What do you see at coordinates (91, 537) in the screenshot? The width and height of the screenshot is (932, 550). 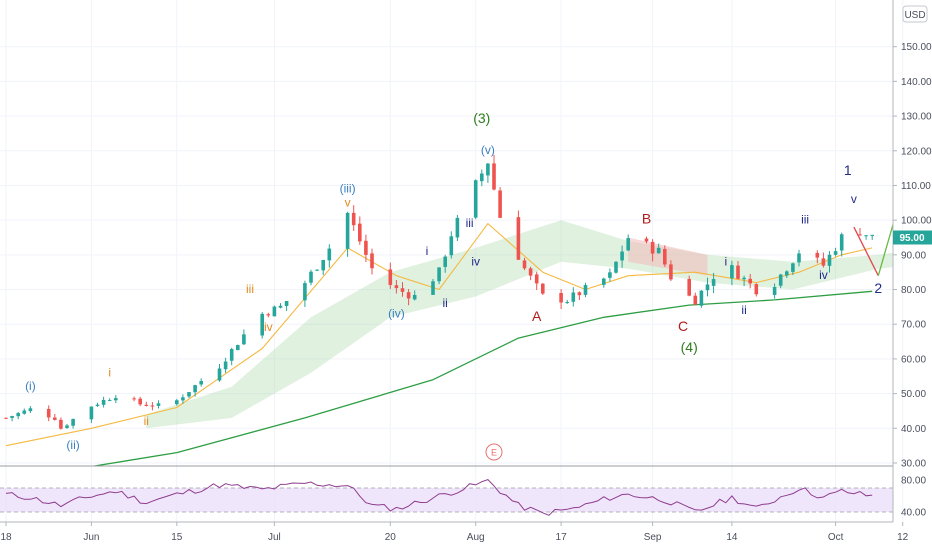 I see `time-tick-label: Jun` at bounding box center [91, 537].